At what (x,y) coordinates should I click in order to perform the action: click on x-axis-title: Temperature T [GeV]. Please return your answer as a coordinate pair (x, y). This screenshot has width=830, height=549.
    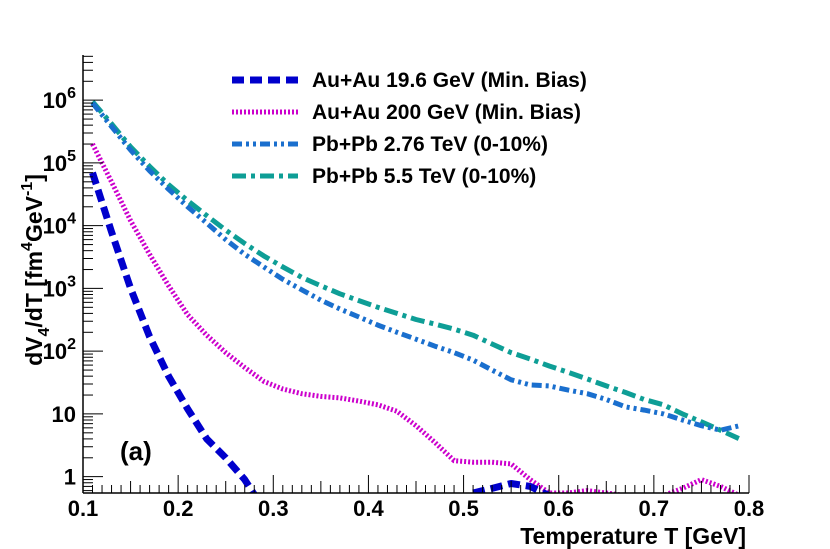
    Looking at the image, I should click on (633, 536).